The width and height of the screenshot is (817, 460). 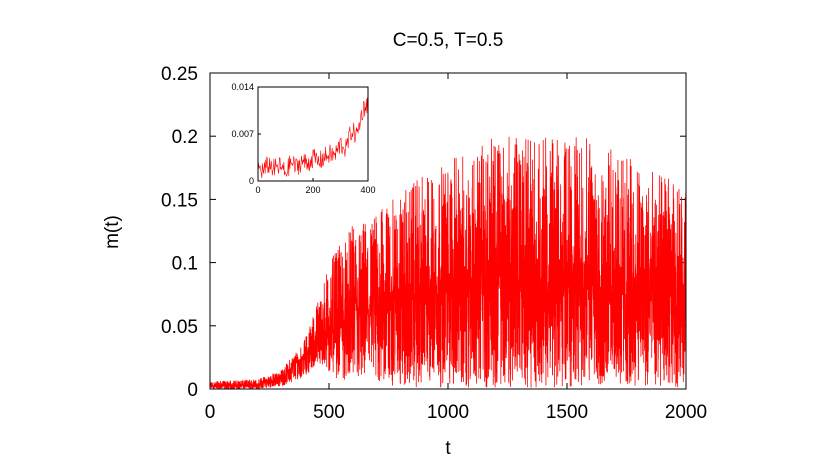 What do you see at coordinates (257, 190) in the screenshot?
I see `inset-x-tick-label: 0` at bounding box center [257, 190].